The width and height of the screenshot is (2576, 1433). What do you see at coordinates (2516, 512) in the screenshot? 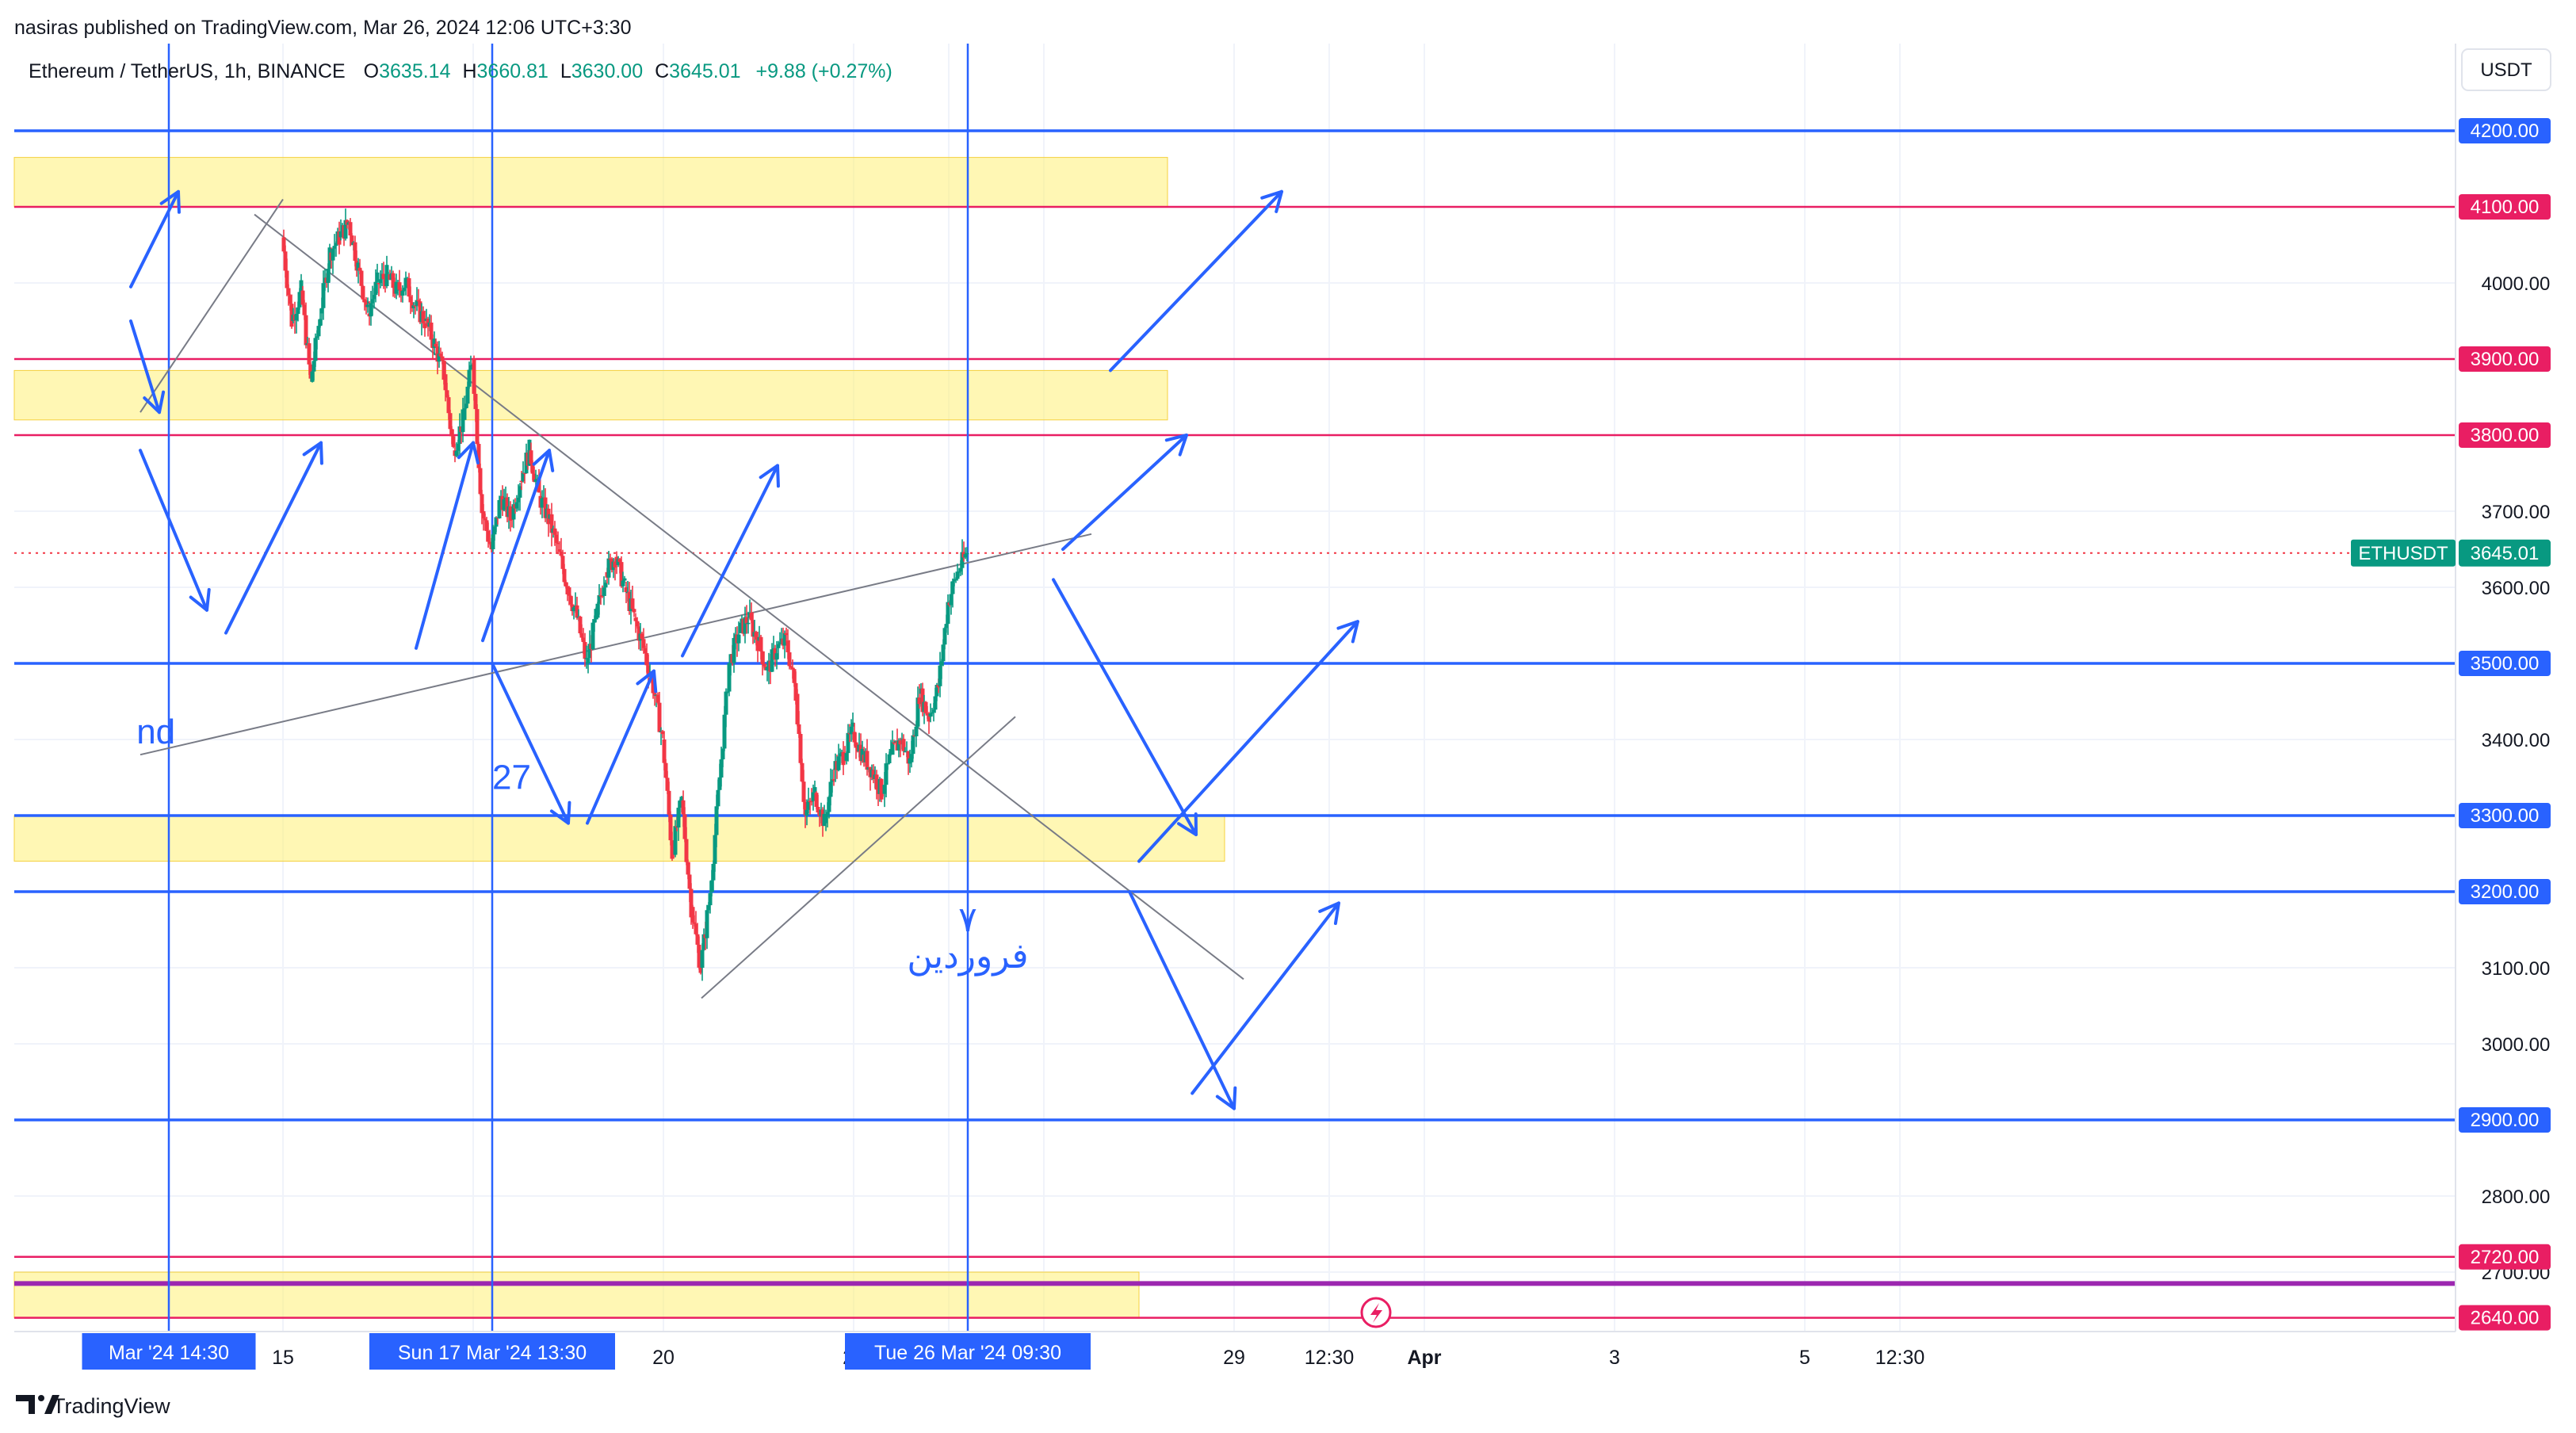
I see `price-tick-label: 3700.00` at bounding box center [2516, 512].